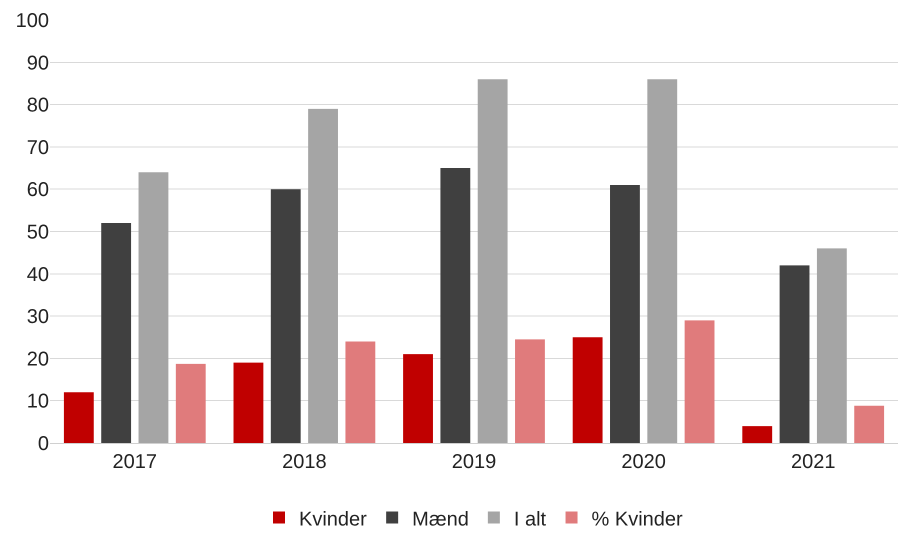 This screenshot has width=908, height=547. What do you see at coordinates (643, 462) in the screenshot?
I see `x-tick-label: 2020` at bounding box center [643, 462].